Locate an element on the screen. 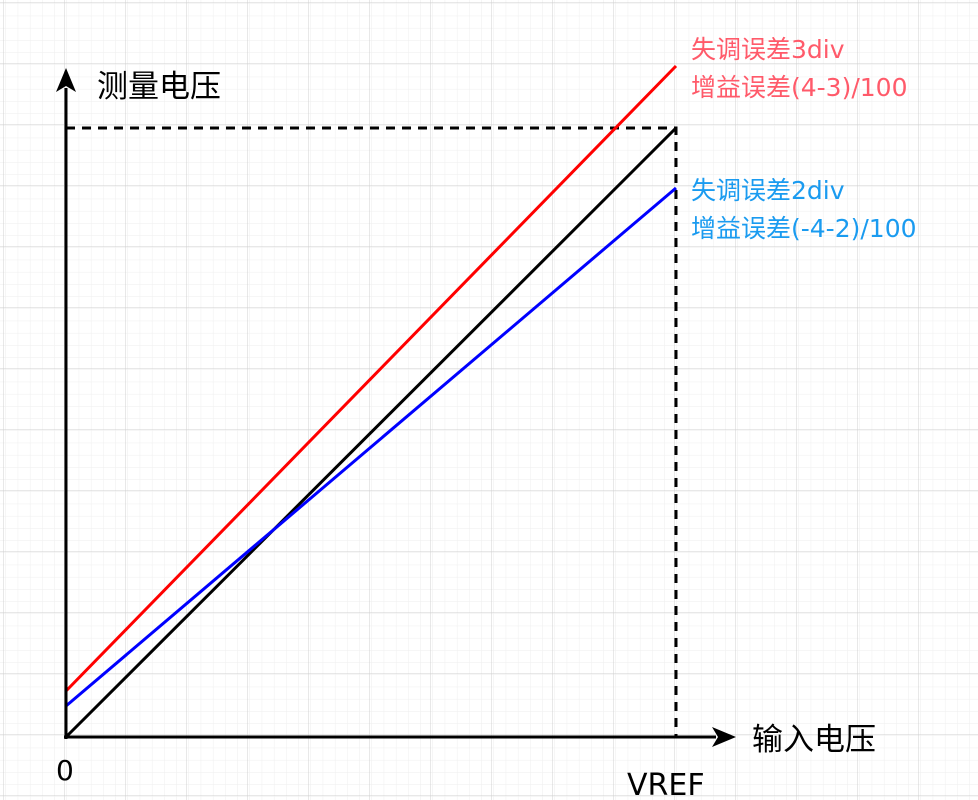 Image resolution: width=978 pixels, height=800 pixels. blue-offset-error-label: 失调误差2div is located at coordinates (768, 190).